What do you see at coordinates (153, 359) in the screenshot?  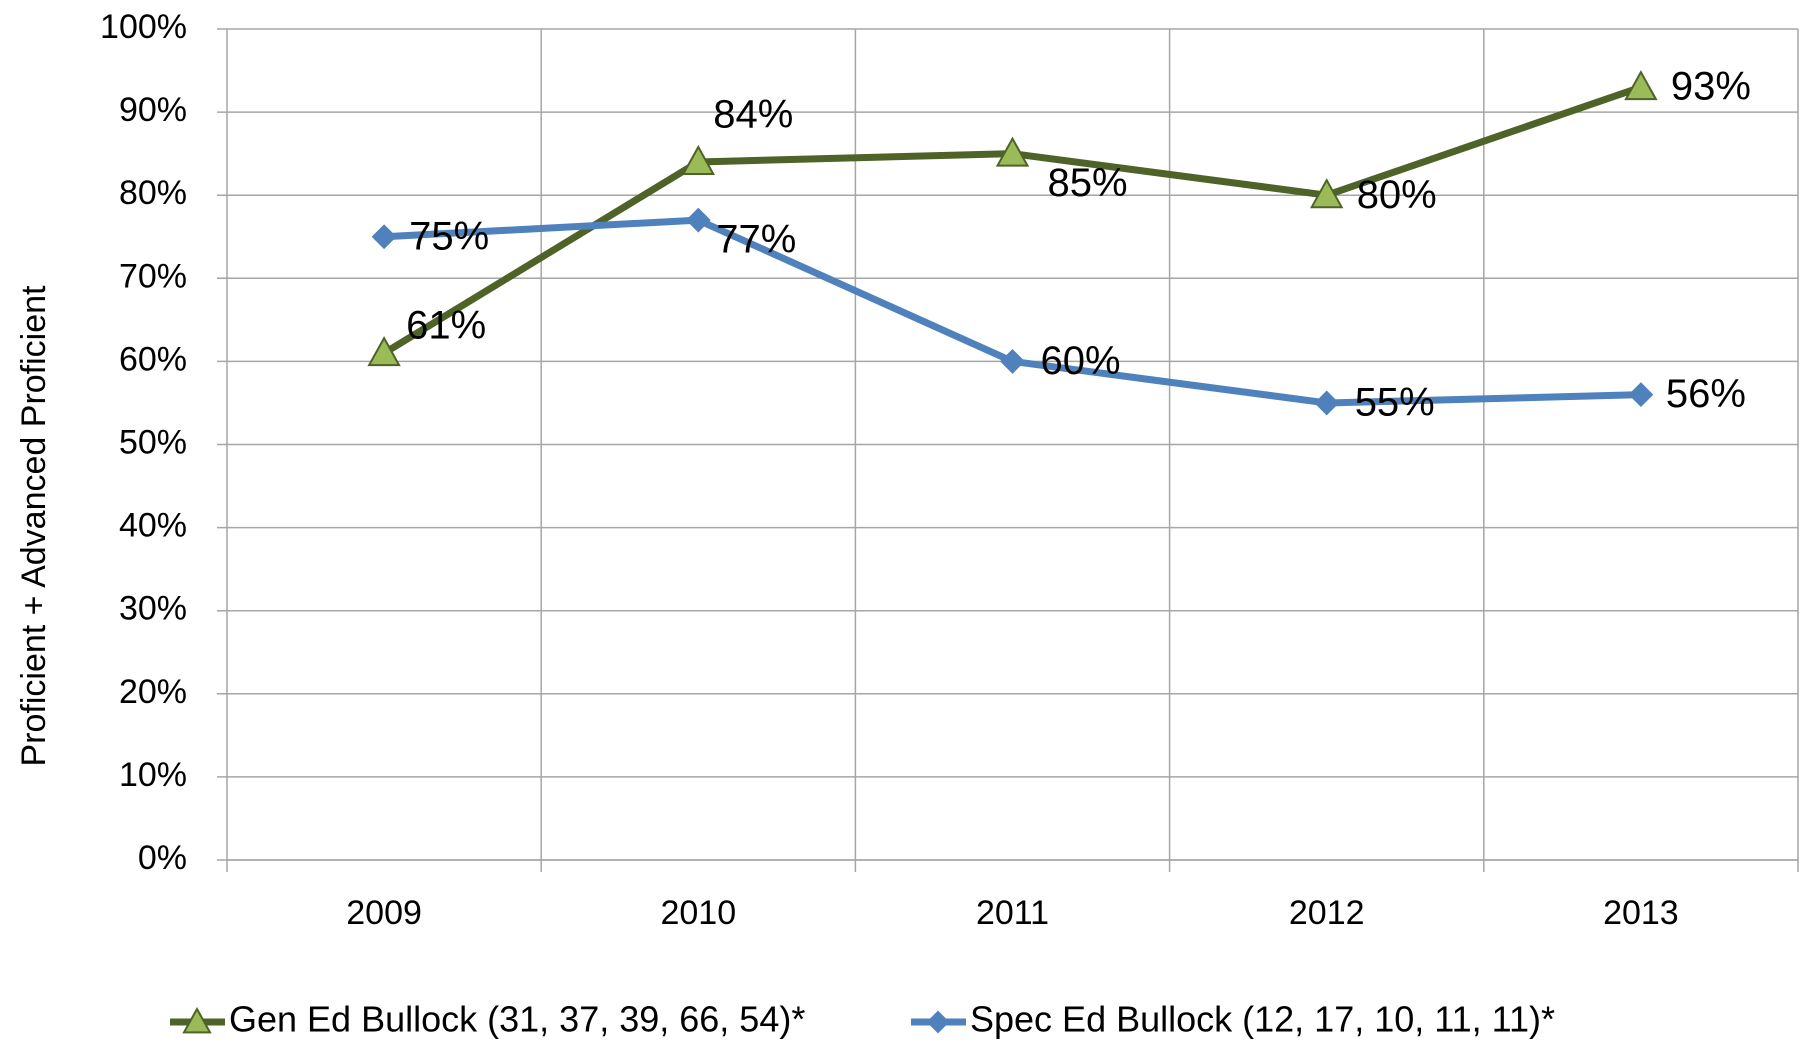 I see `y-tick-label: 60%` at bounding box center [153, 359].